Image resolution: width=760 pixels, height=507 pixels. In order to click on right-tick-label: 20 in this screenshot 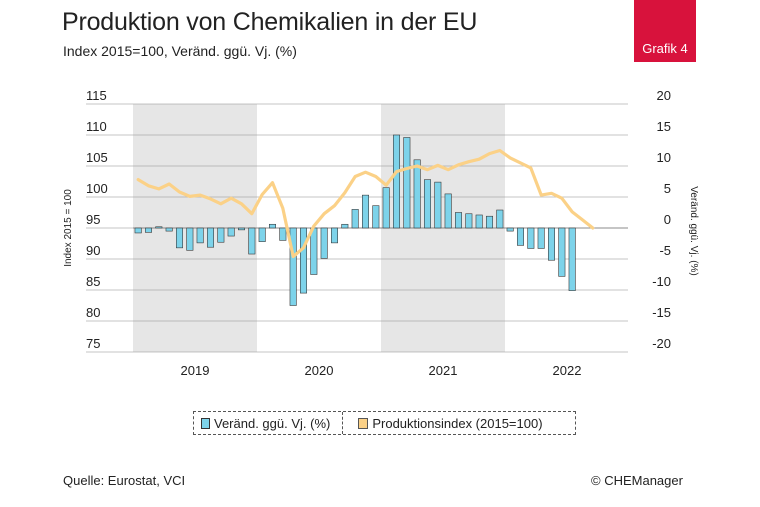, I will do `click(664, 95)`.